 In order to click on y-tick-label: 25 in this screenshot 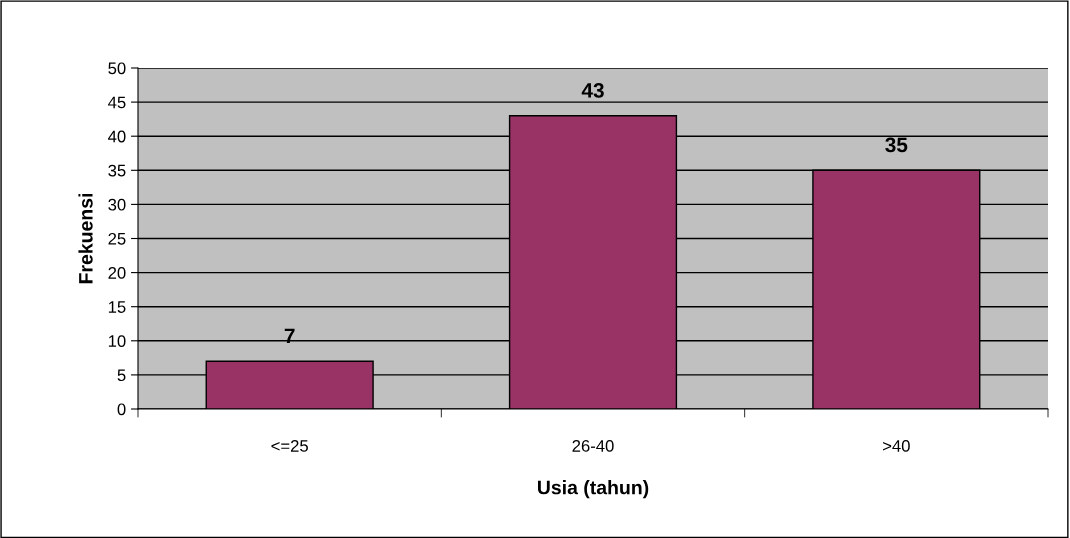, I will do `click(117, 238)`.